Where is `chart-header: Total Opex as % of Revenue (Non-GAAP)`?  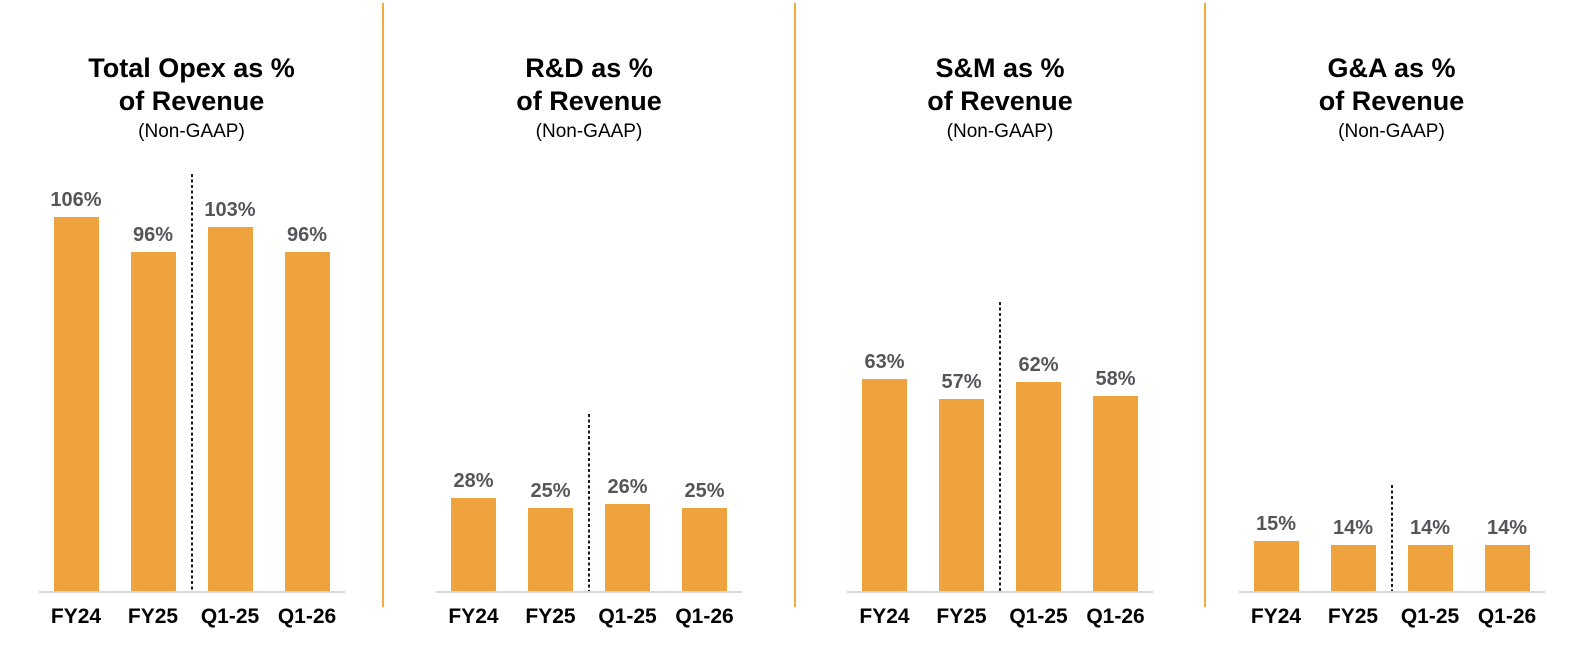 chart-header: Total Opex as % of Revenue (Non-GAAP) is located at coordinates (191, 84).